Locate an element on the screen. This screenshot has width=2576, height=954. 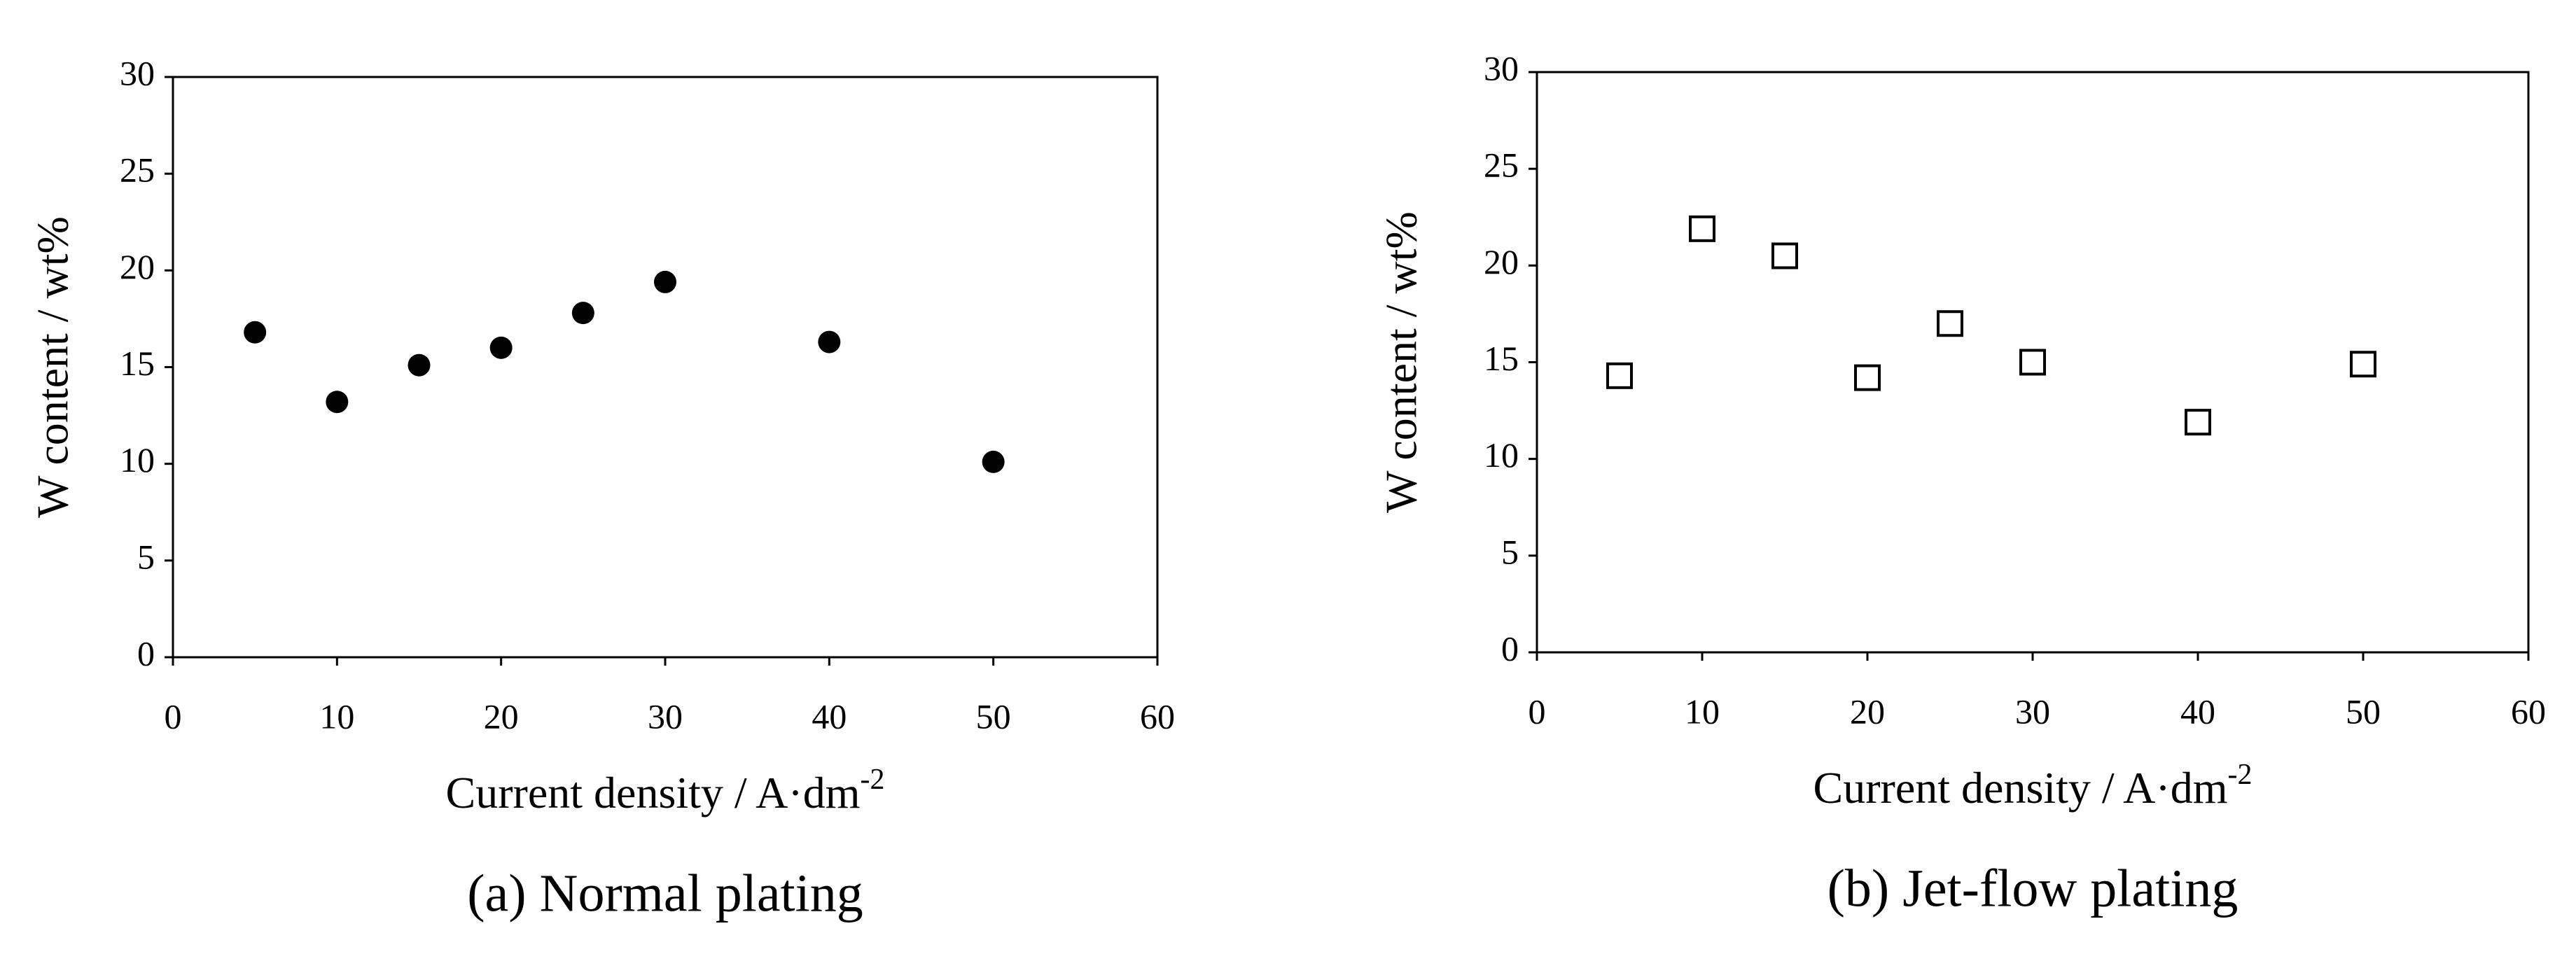
caption: (b) Jet-flow plating is located at coordinates (2033, 889).